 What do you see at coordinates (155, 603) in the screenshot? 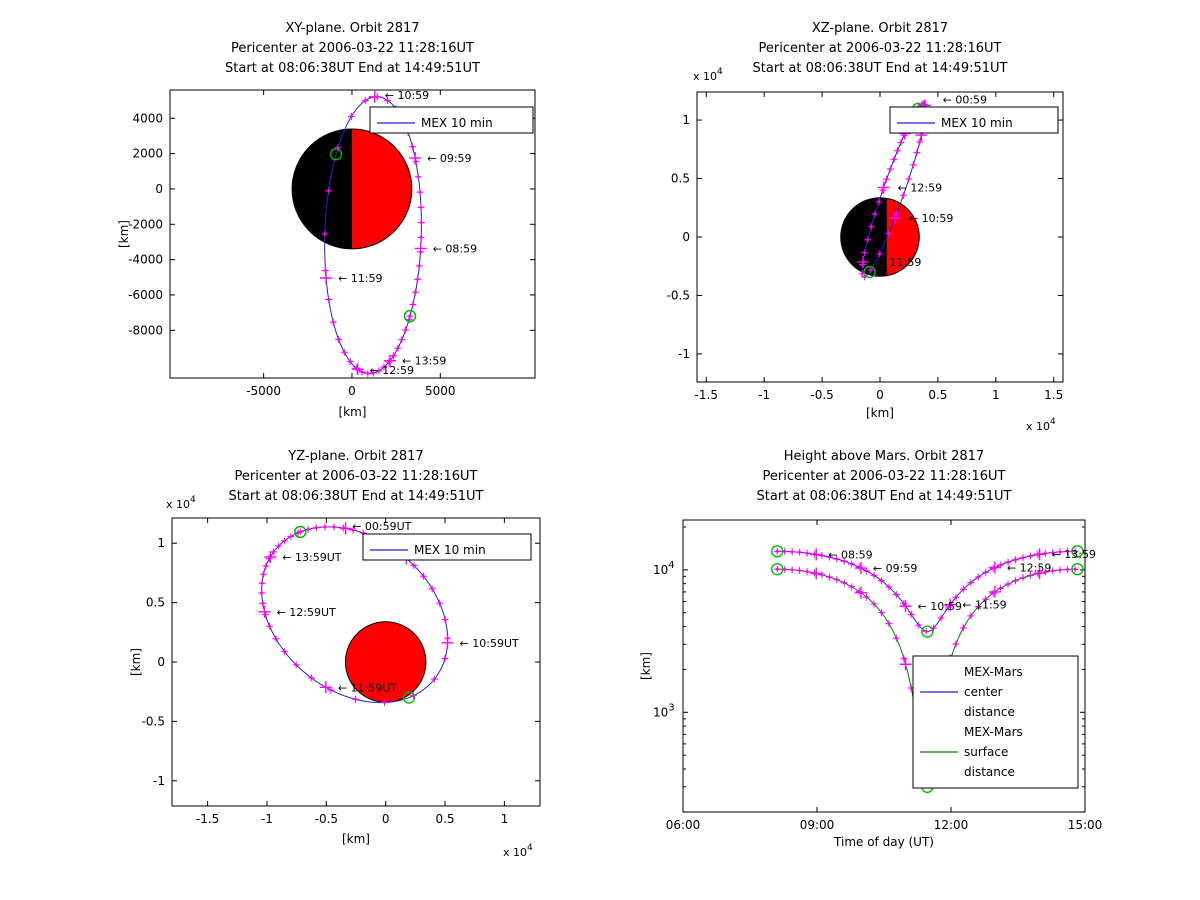
I see `y-tick-label: 0.5` at bounding box center [155, 603].